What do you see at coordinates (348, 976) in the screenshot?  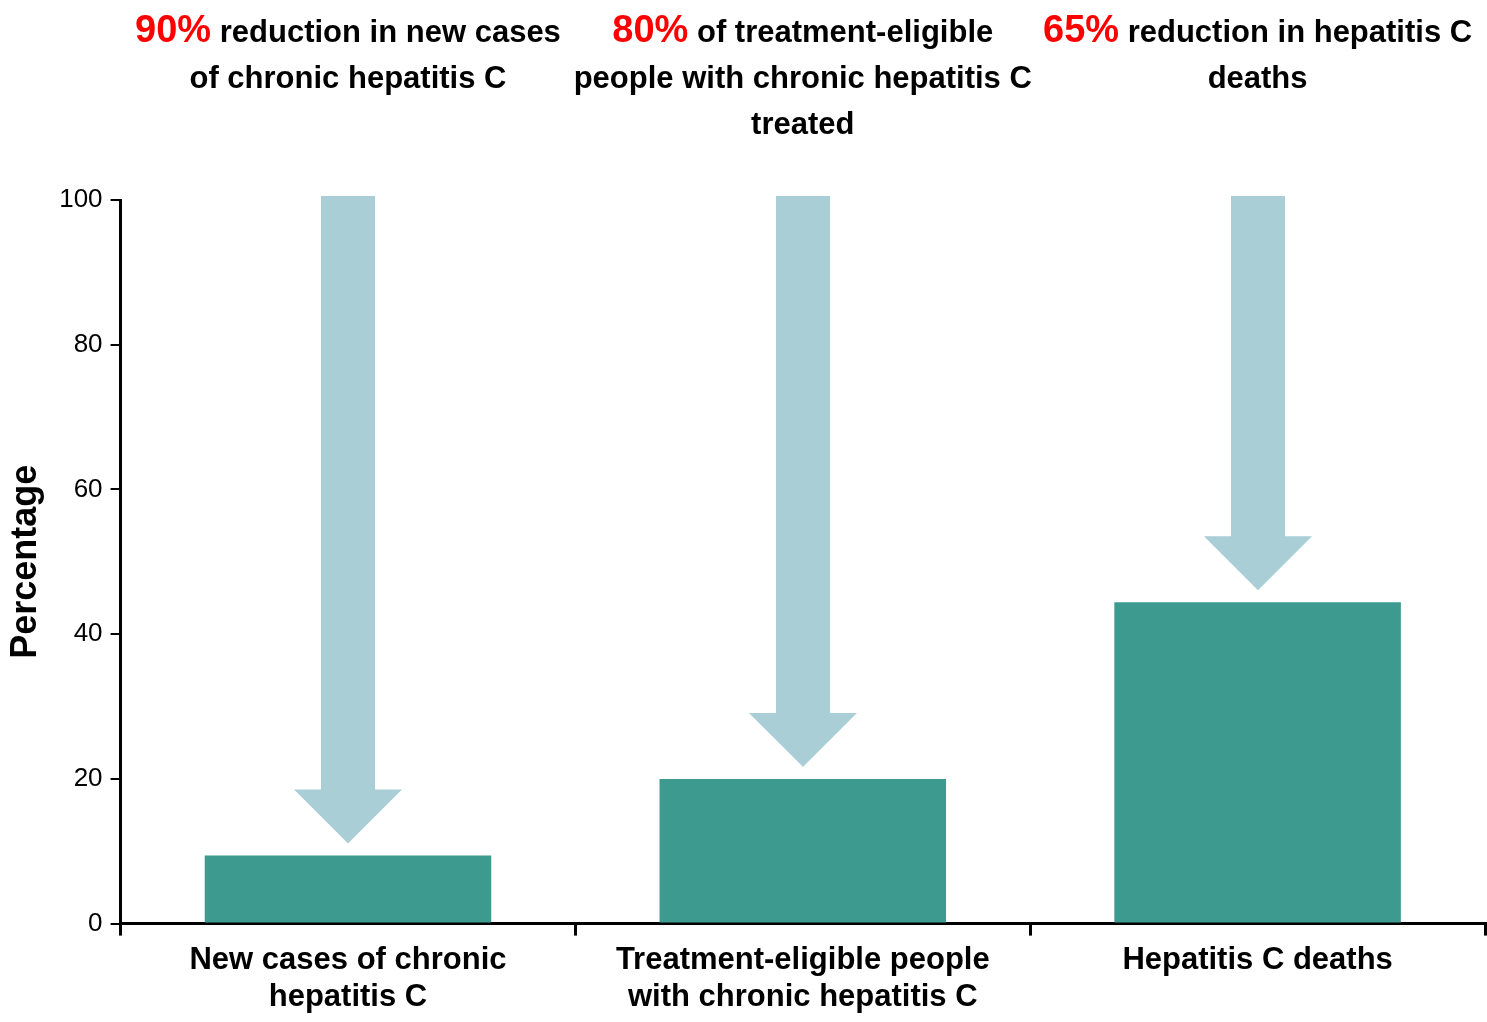 I see `x-tick-label: New cases of chronic hepatitis C` at bounding box center [348, 976].